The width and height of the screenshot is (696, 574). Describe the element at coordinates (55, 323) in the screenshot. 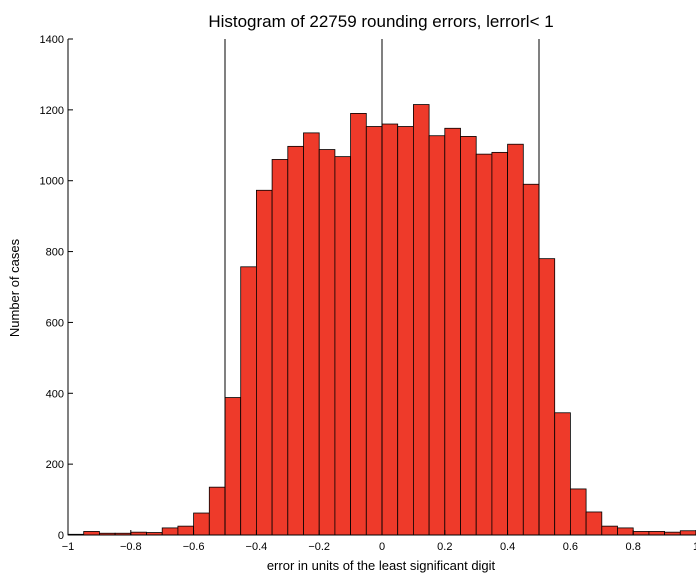

I see `y-tick-label: 600` at that location.